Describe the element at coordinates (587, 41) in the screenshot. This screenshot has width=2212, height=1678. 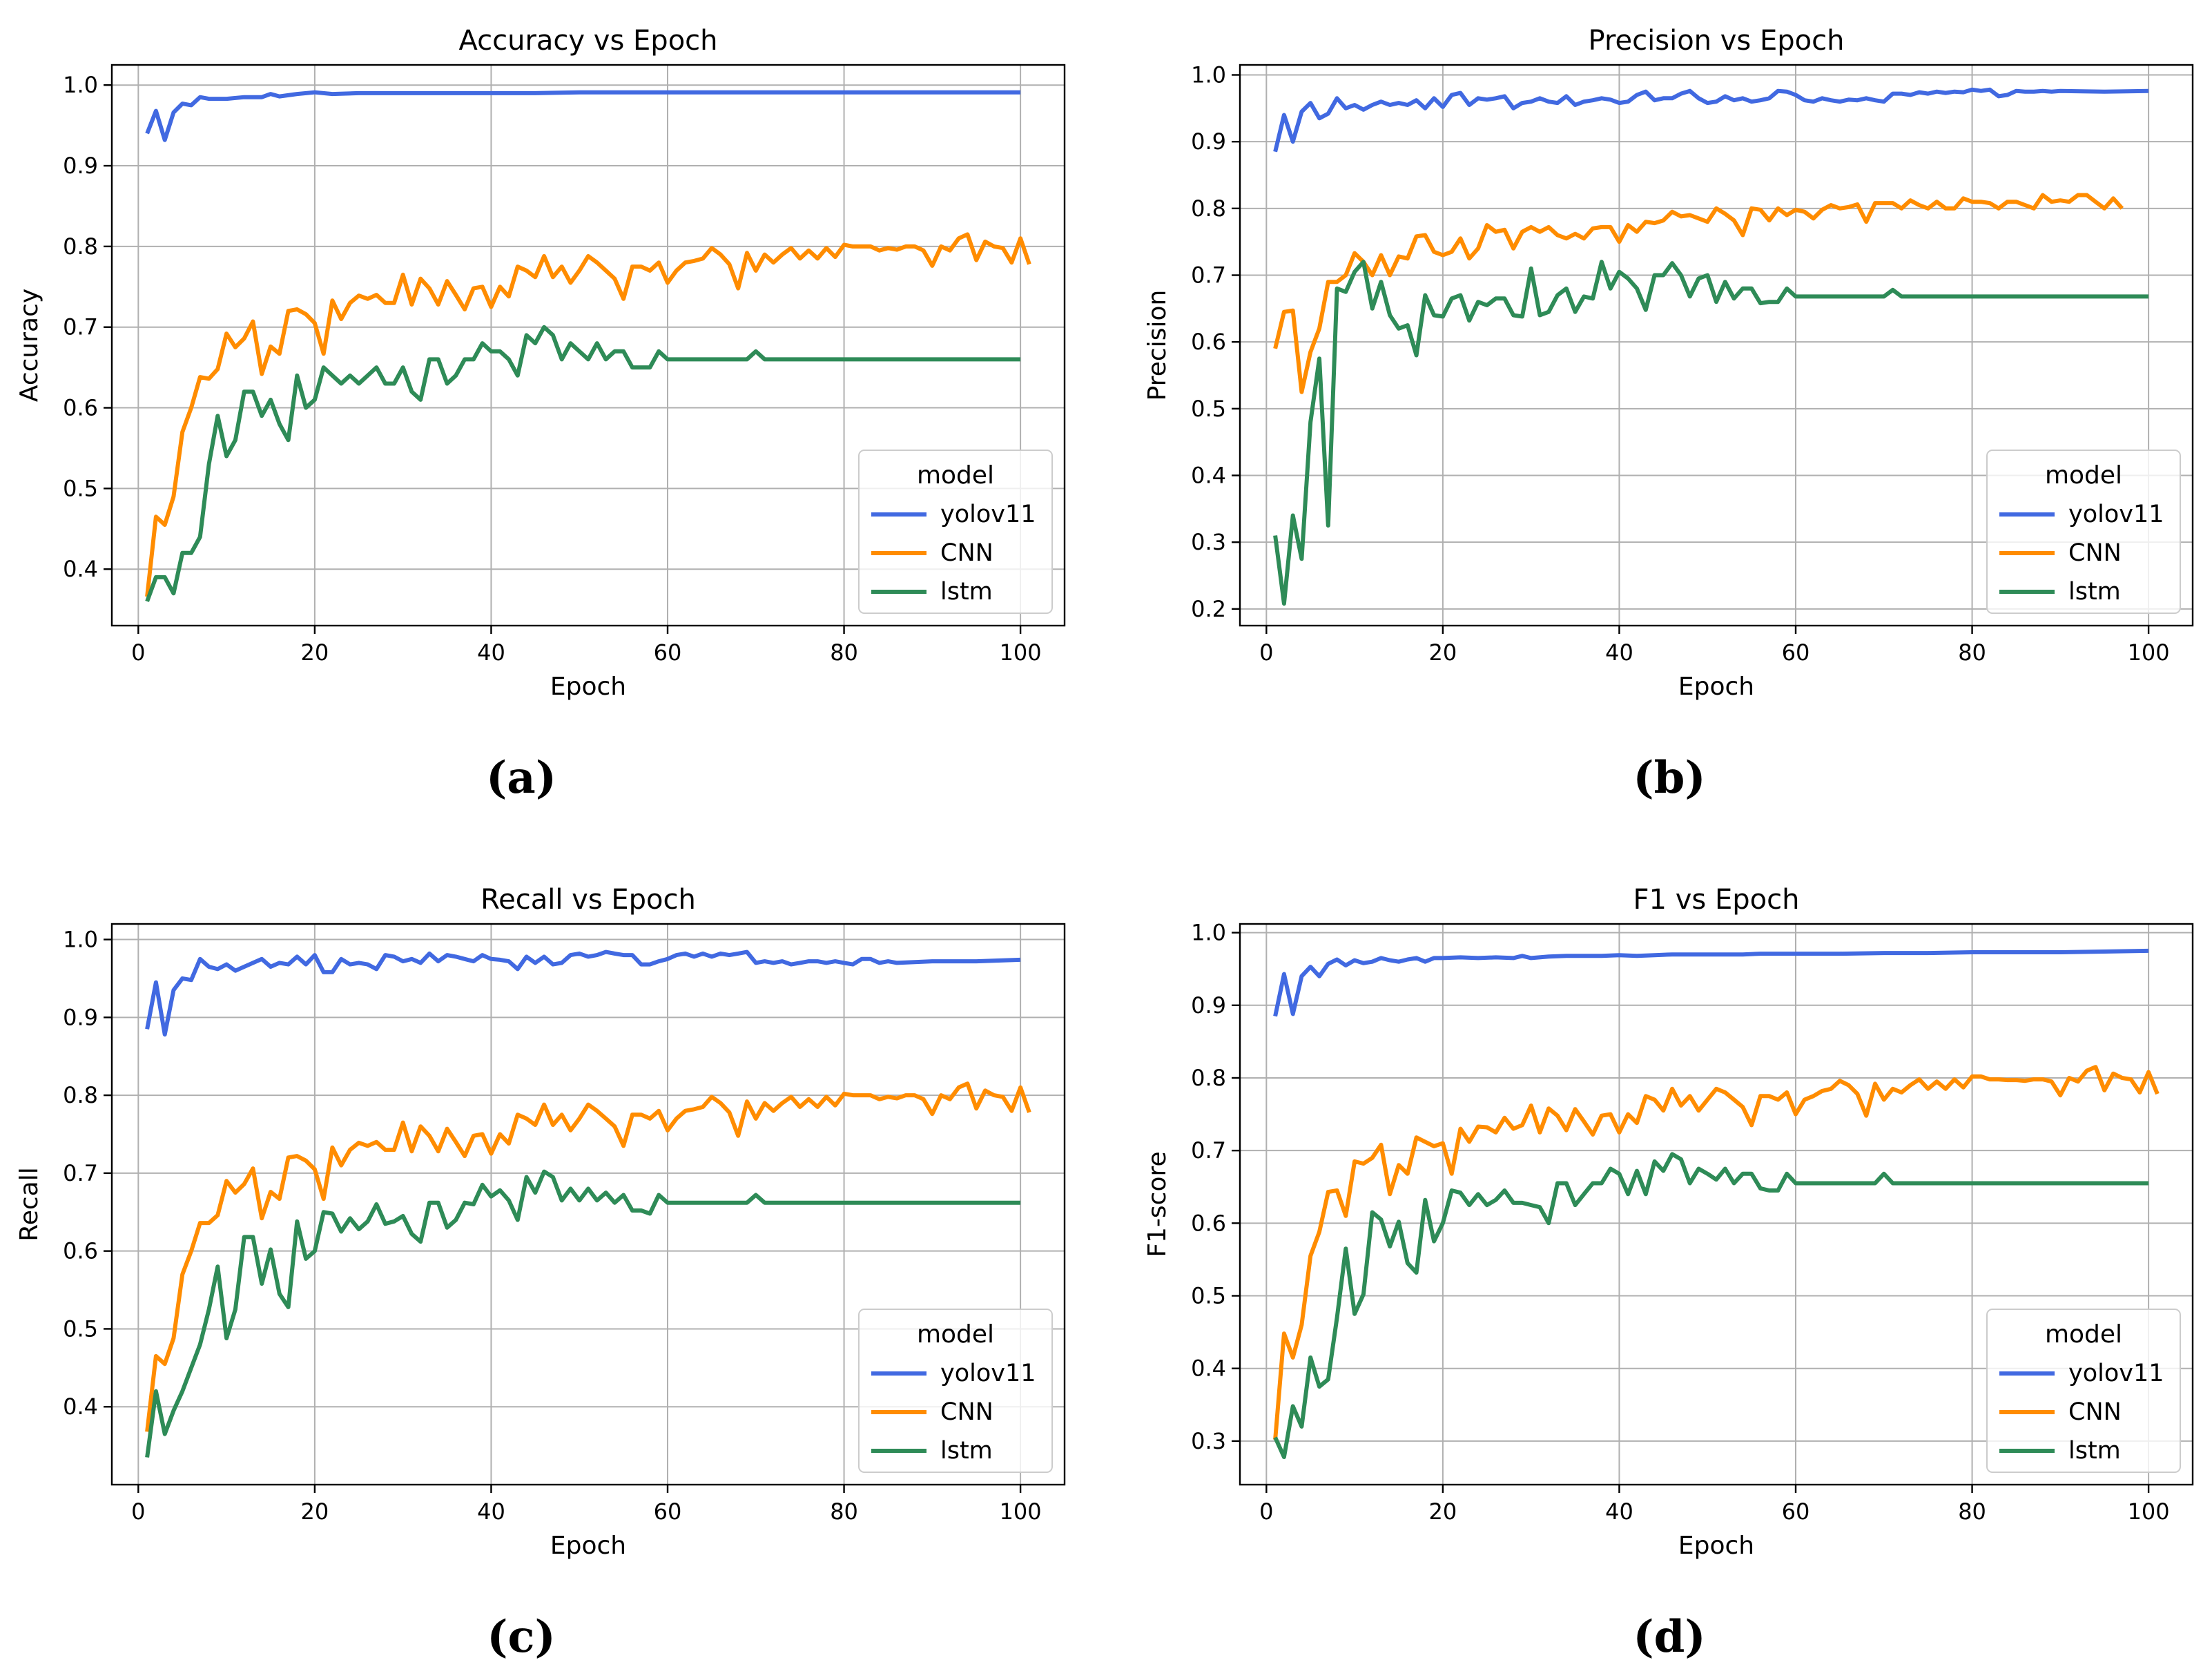
I see `chart-title: Accuracy vs Epoch` at that location.